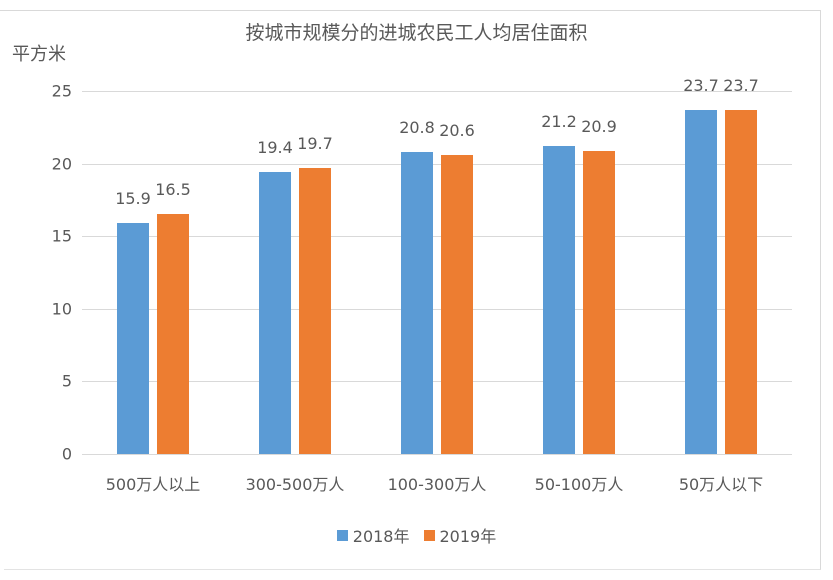 The image size is (833, 580). What do you see at coordinates (416, 535) in the screenshot?
I see `chart-legend: 2018年 2019年` at bounding box center [416, 535].